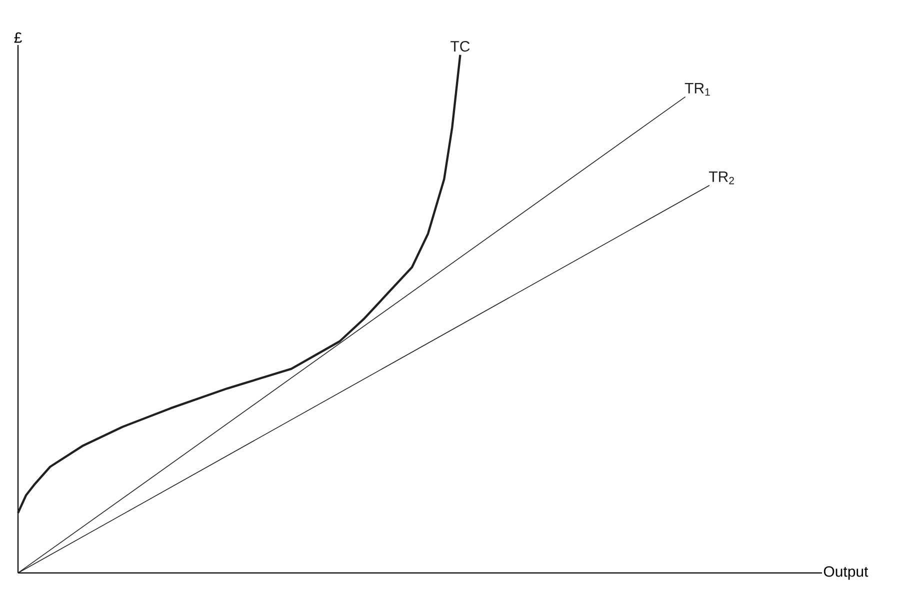 The image size is (905, 590). What do you see at coordinates (18, 37) in the screenshot?
I see `y-axis-title: £` at bounding box center [18, 37].